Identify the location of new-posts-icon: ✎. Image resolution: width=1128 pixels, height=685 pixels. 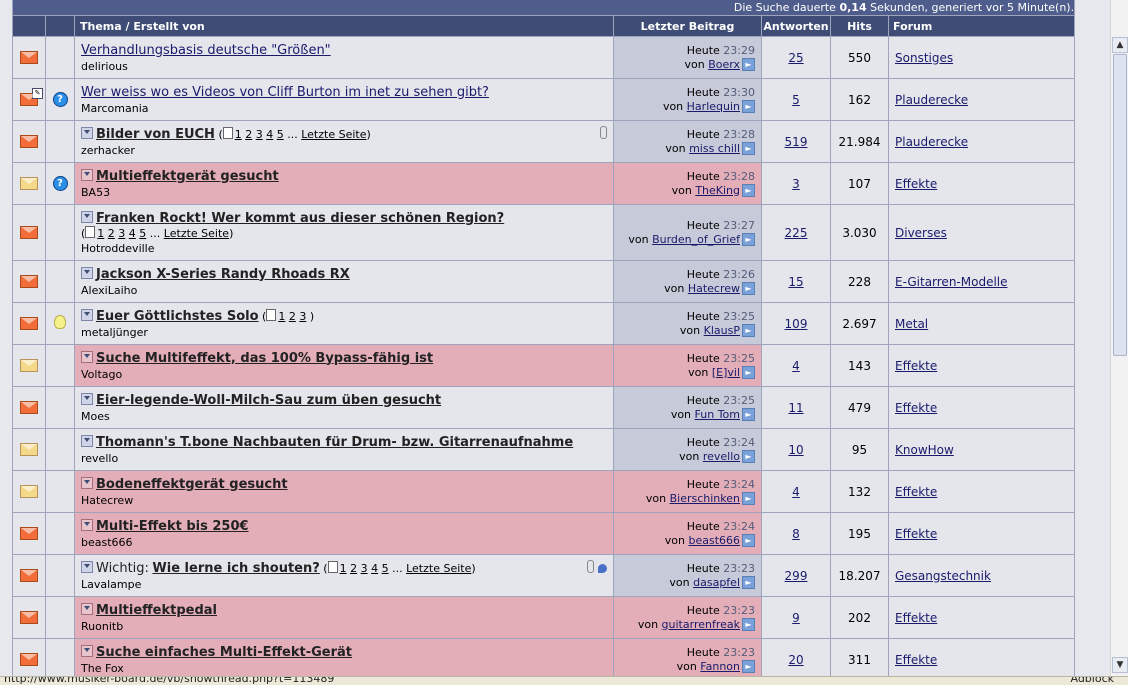
(31, 97).